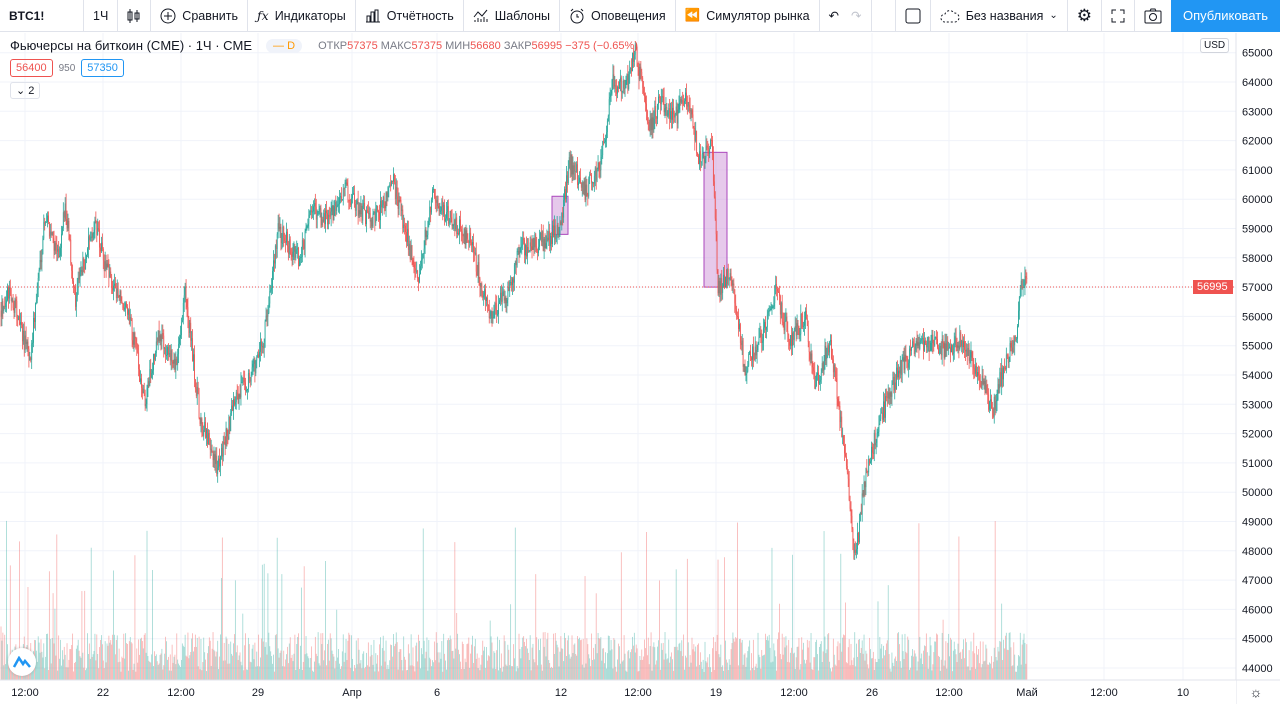  Describe the element at coordinates (872, 693) in the screenshot. I see `time-tick-label: 26` at that location.